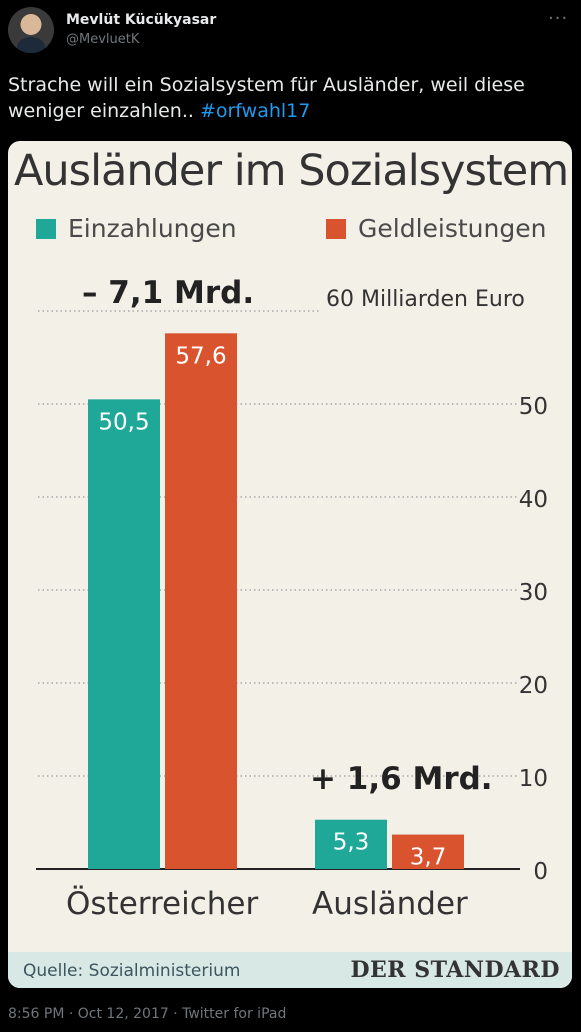 The image size is (581, 1032). Describe the element at coordinates (123, 422) in the screenshot. I see `bar-value-label: 50,5` at that location.